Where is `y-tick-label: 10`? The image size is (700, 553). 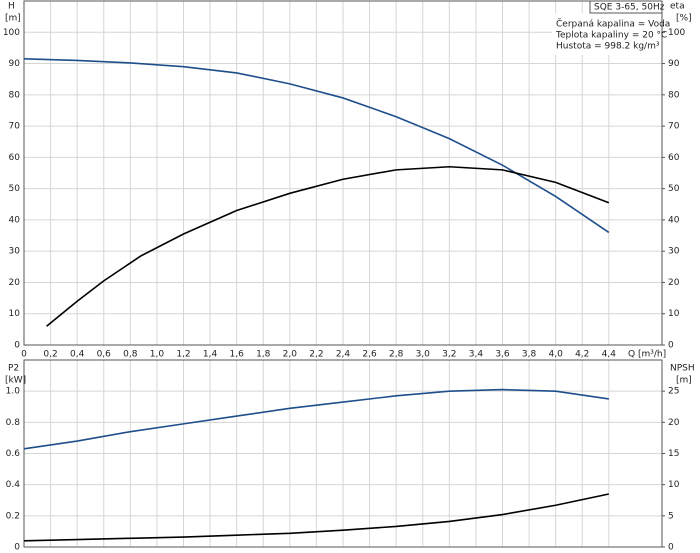
y-tick-label: 10 is located at coordinates (15, 314).